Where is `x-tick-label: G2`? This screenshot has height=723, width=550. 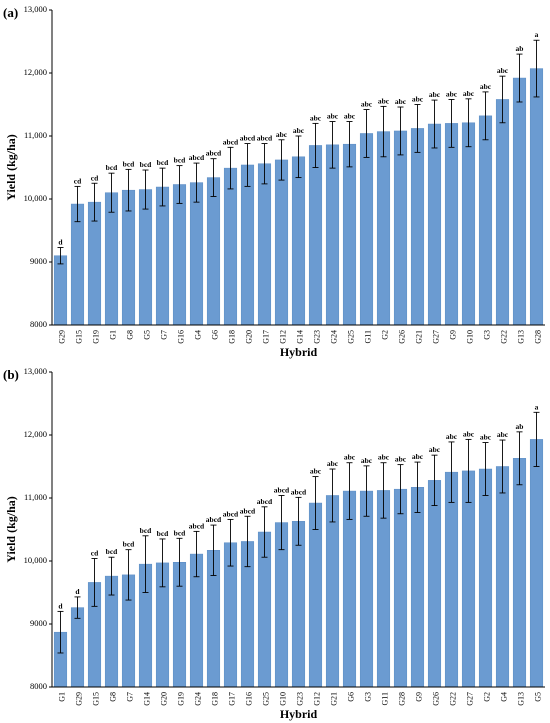 x-tick-label: G2 is located at coordinates (486, 697).